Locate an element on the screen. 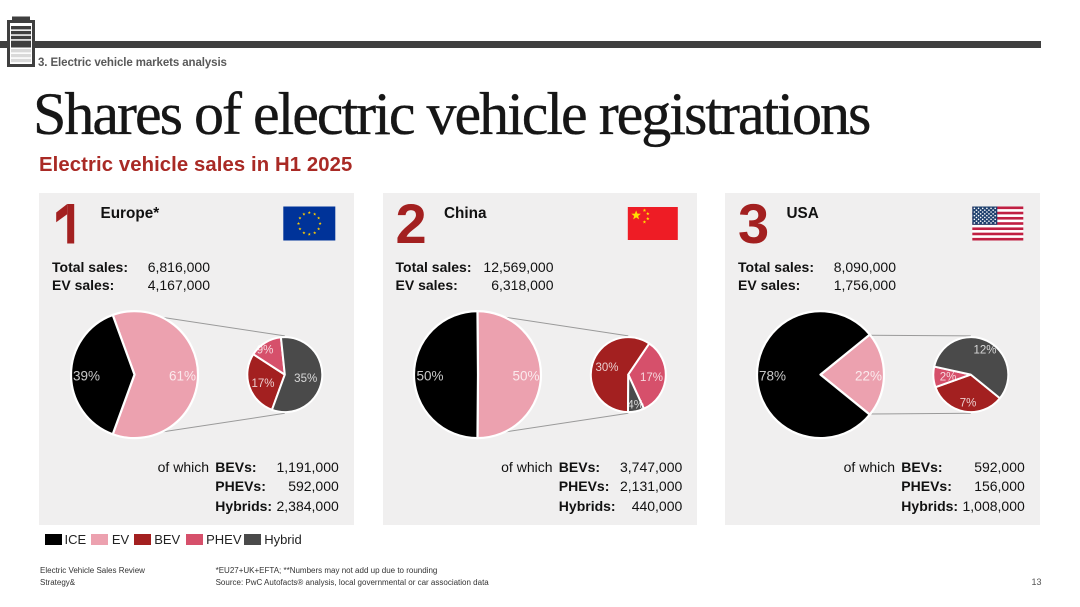 The image size is (1080, 607). svg-text: 9% is located at coordinates (265, 351).